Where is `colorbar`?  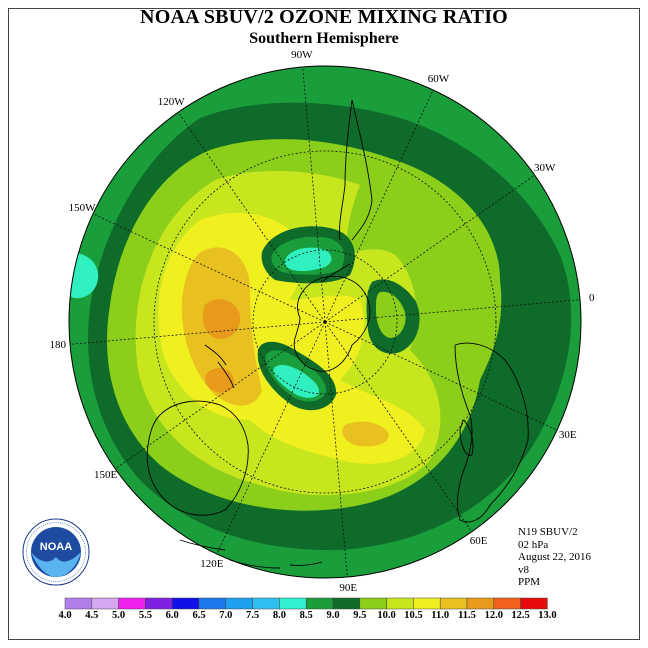
colorbar is located at coordinates (306, 603).